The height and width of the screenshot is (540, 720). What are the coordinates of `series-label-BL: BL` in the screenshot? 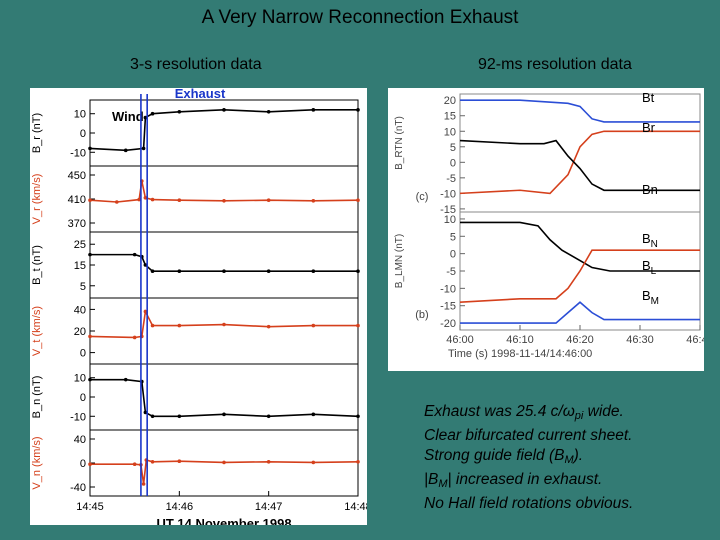 It's located at (649, 267).